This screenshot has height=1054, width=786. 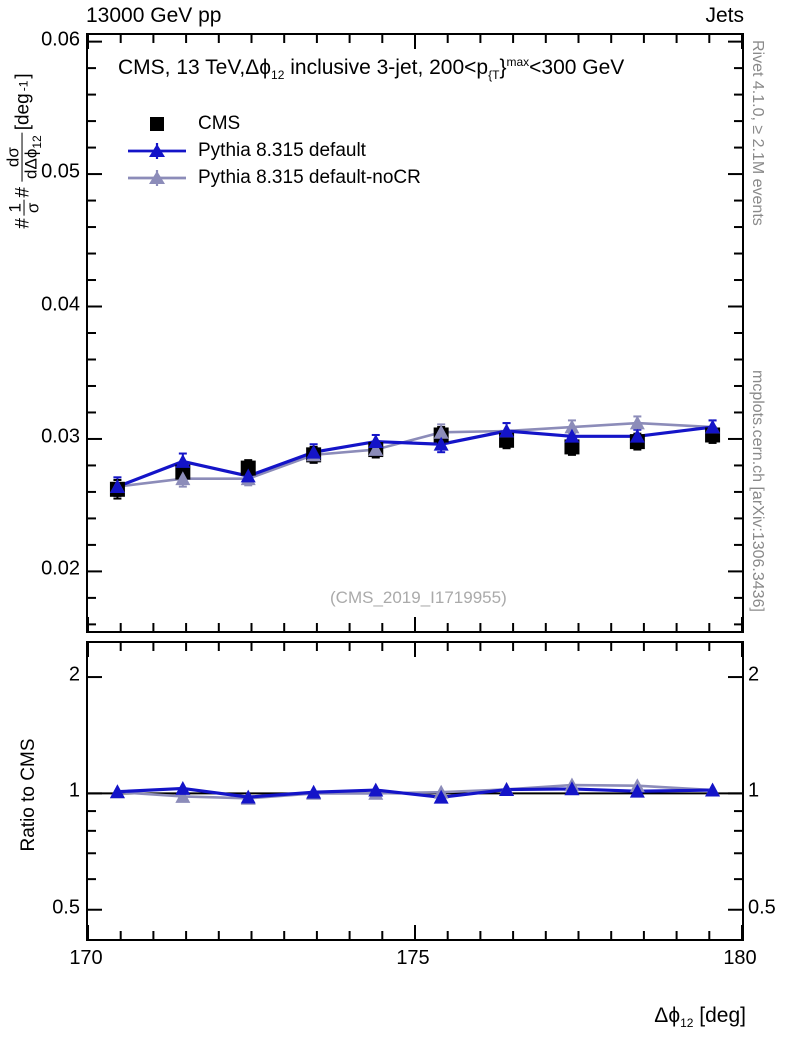 I want to click on legend-label: CMS, so click(x=219, y=123).